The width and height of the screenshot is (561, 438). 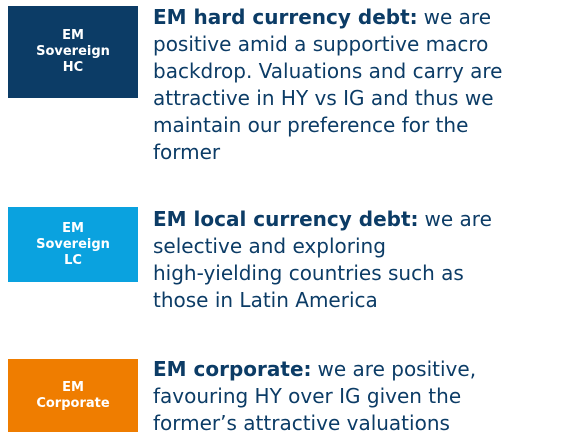 I want to click on text-line: those in Latin America, so click(x=322, y=300).